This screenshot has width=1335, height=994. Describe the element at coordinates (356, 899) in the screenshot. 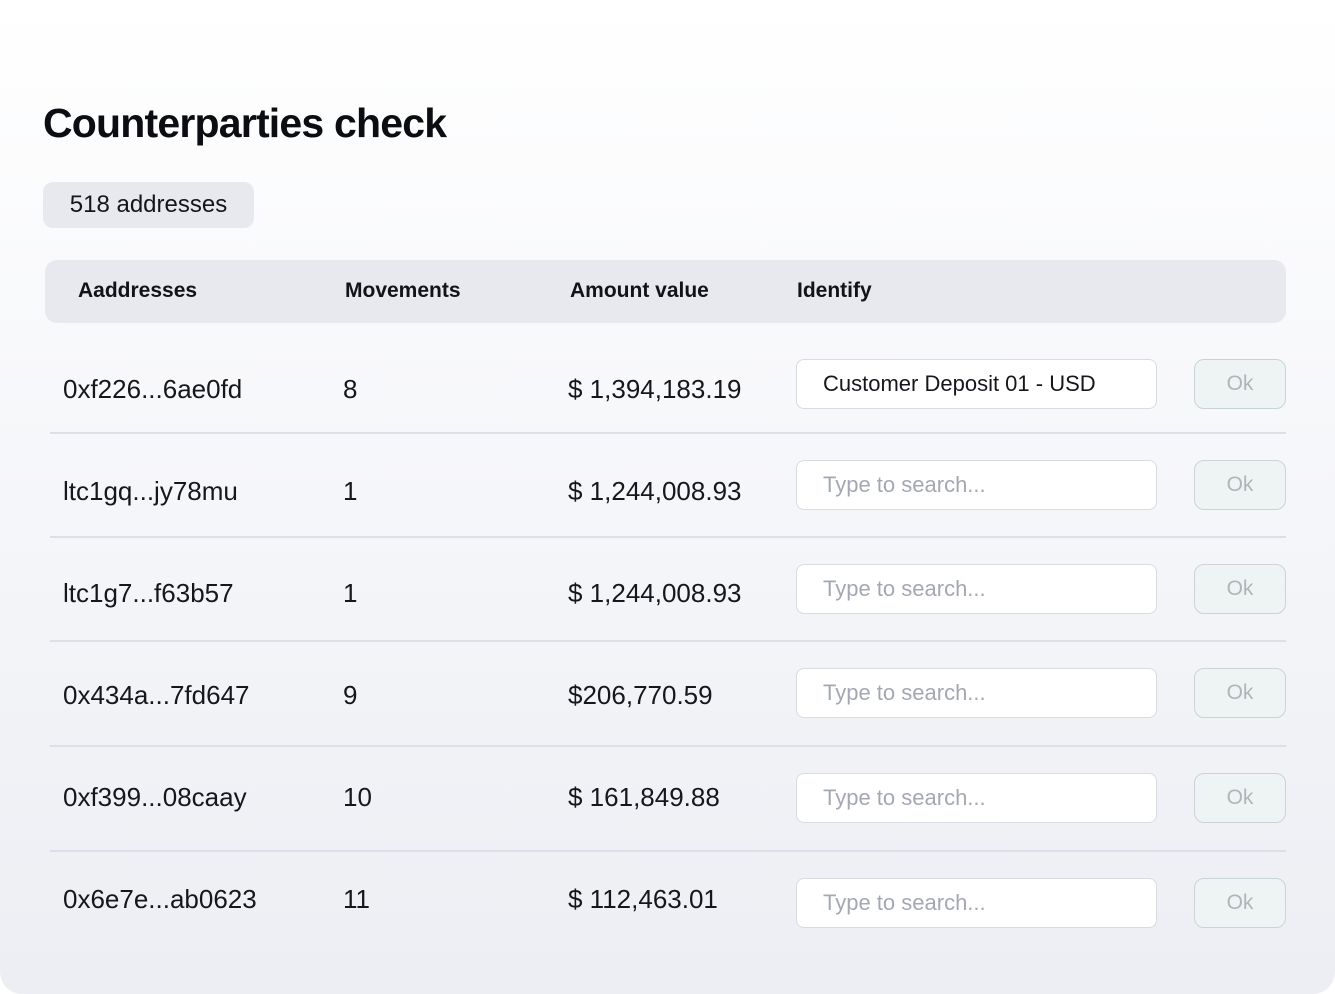

I see `movements-cell: 11` at that location.